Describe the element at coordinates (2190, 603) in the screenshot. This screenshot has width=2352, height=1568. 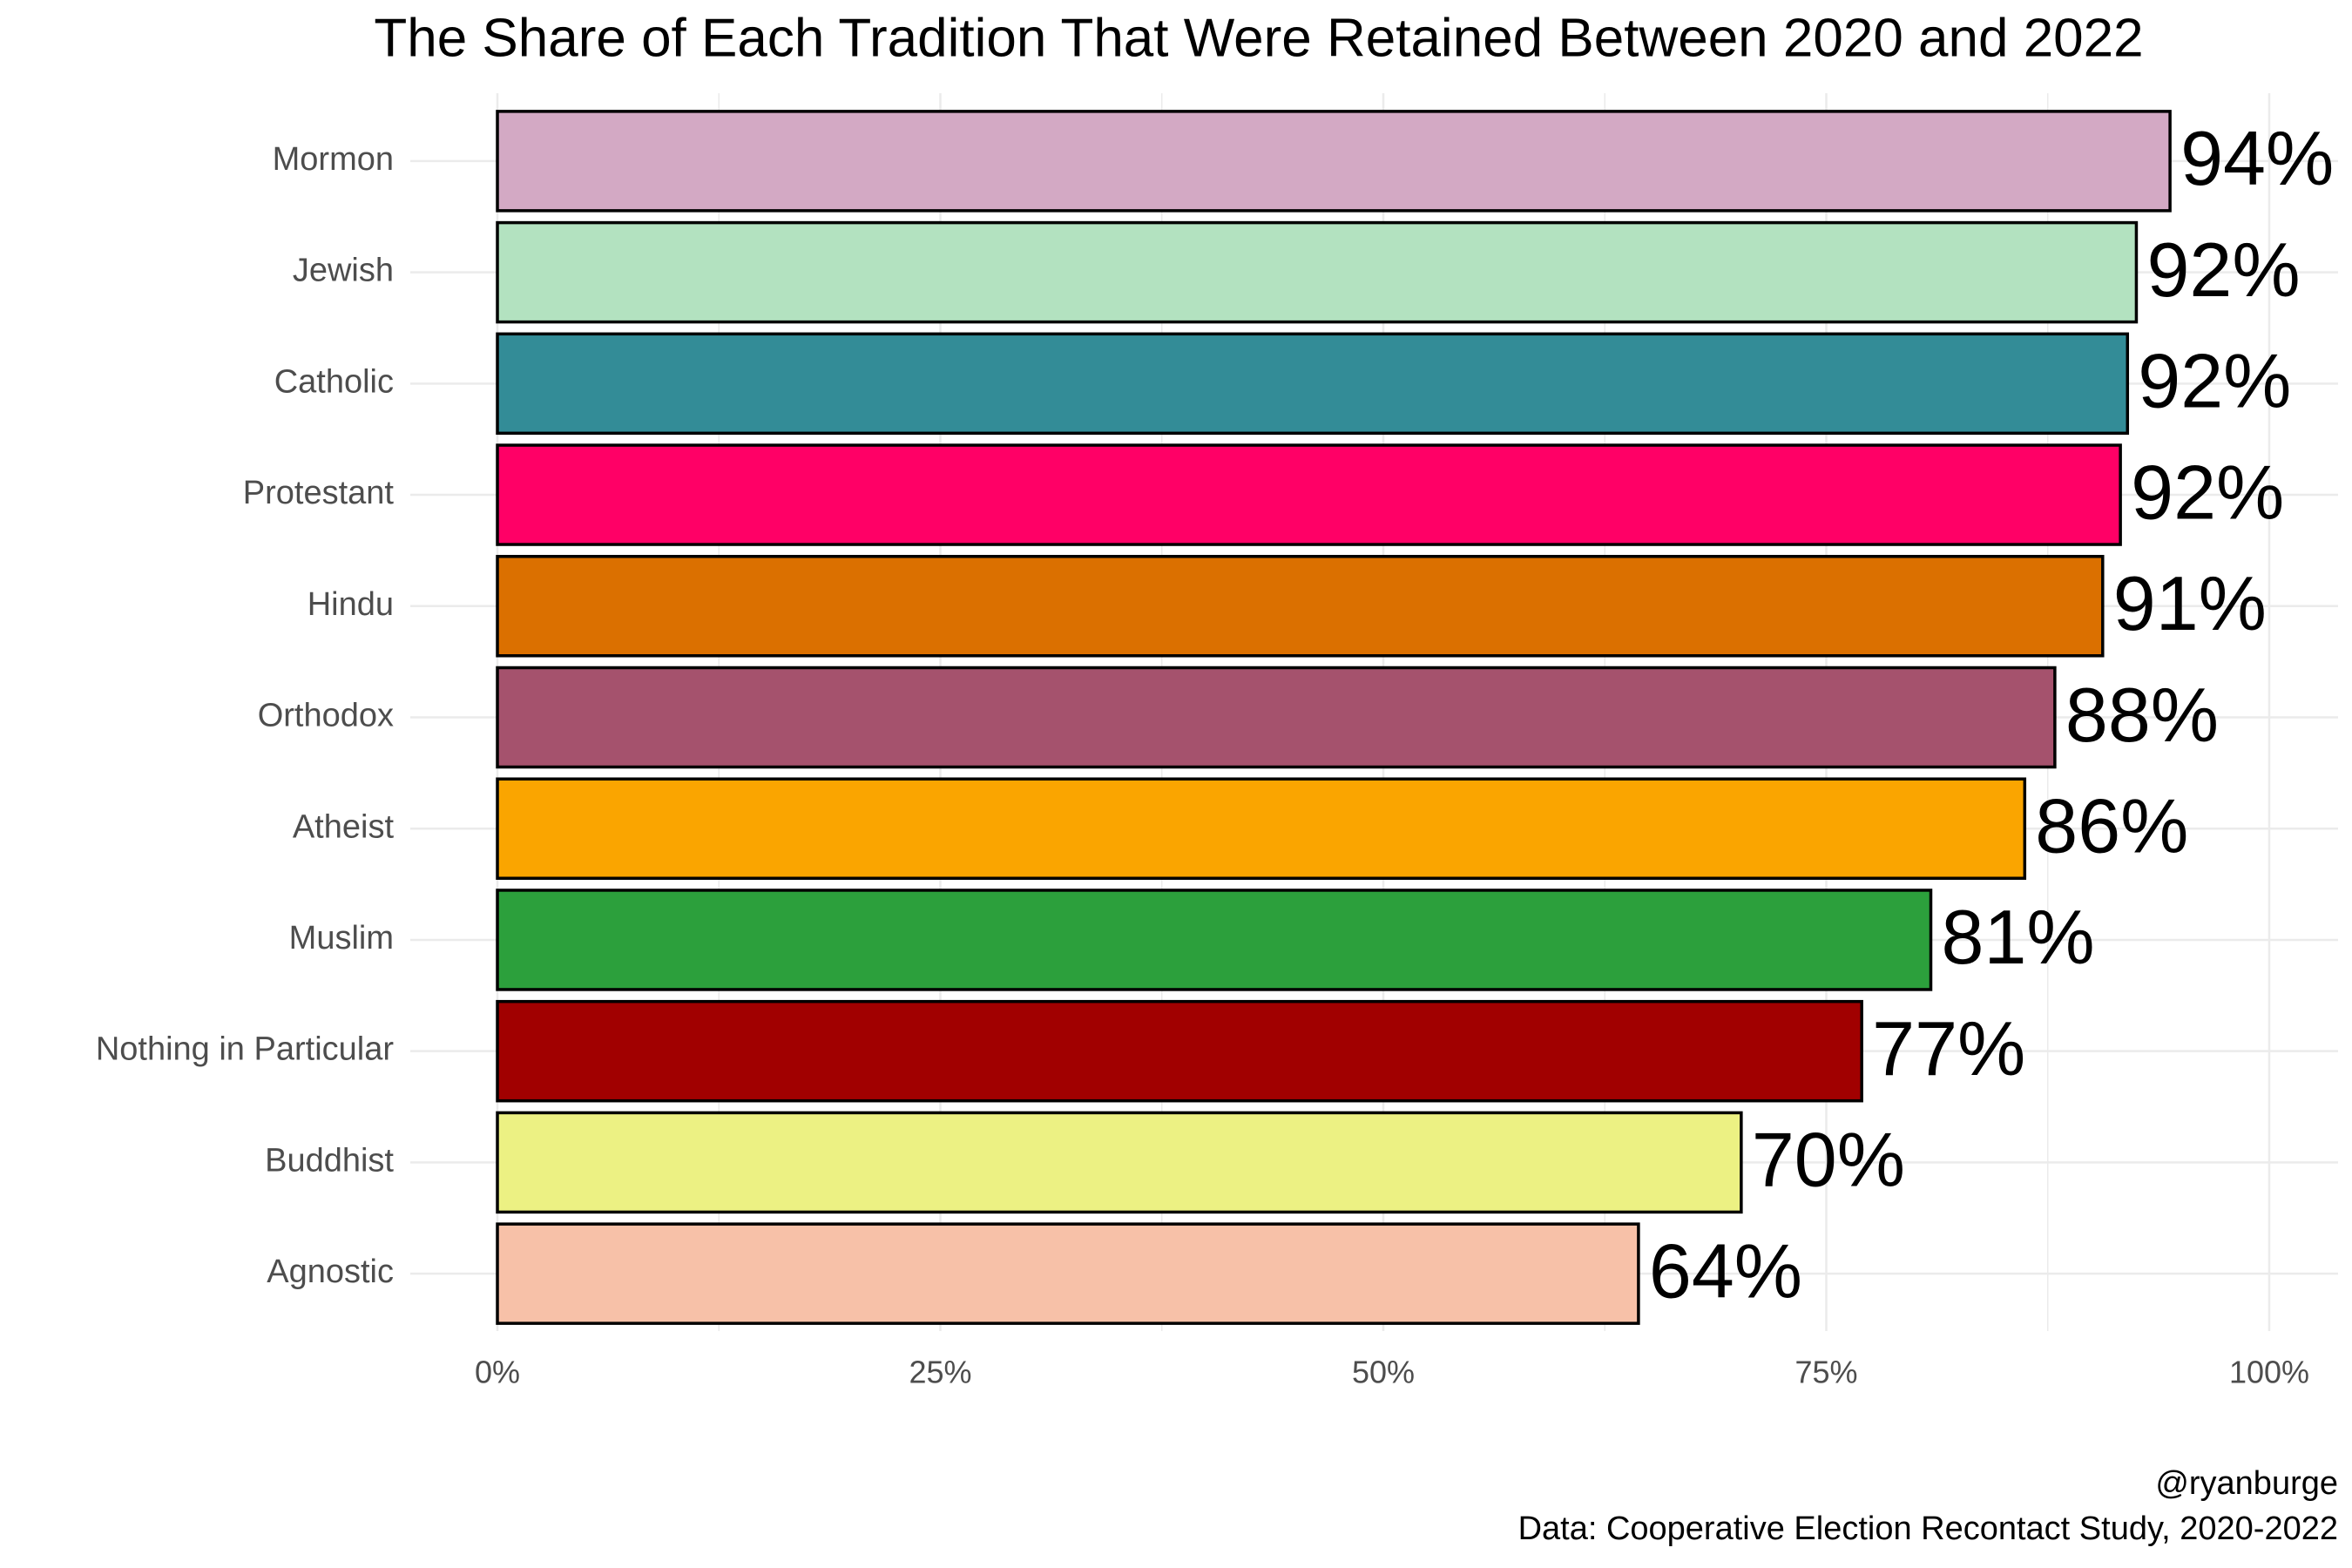
I see `value-label: 91%` at that location.